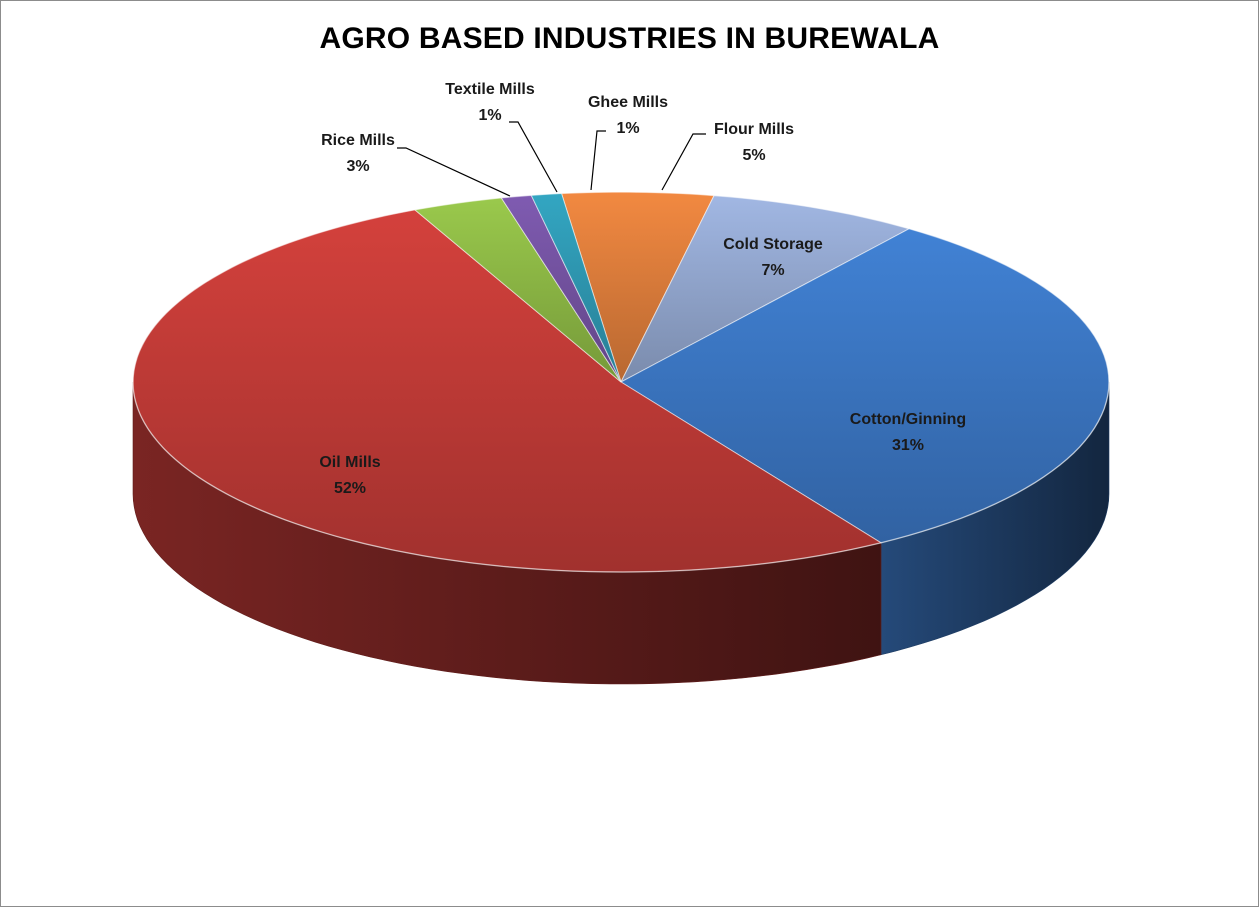 Image resolution: width=1259 pixels, height=907 pixels. What do you see at coordinates (753, 155) in the screenshot?
I see `slice-value-flour-mills: 5%` at bounding box center [753, 155].